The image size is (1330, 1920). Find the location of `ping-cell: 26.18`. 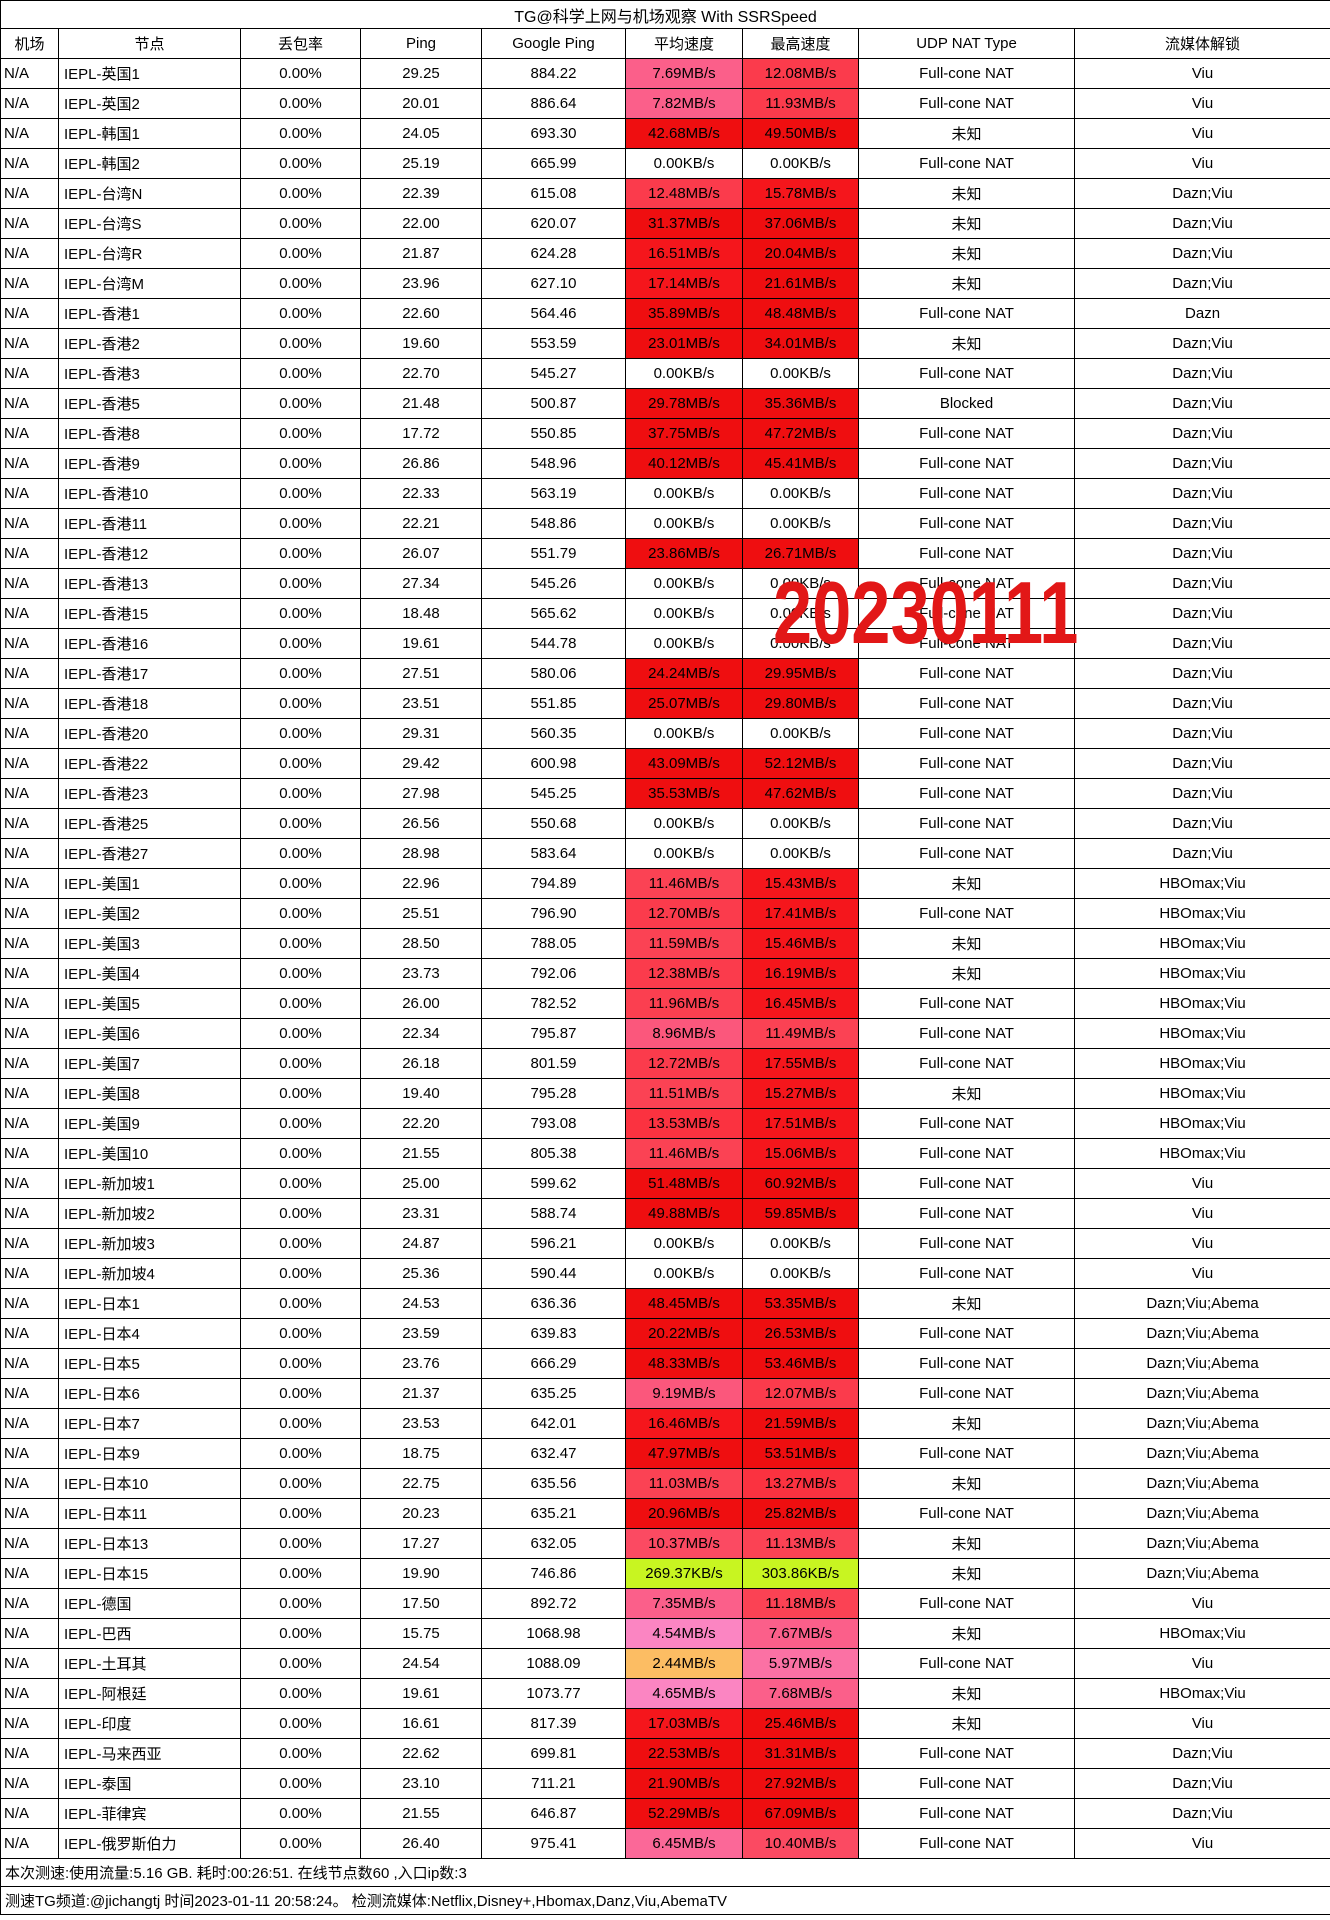

ping-cell: 26.18 is located at coordinates (421, 1063).